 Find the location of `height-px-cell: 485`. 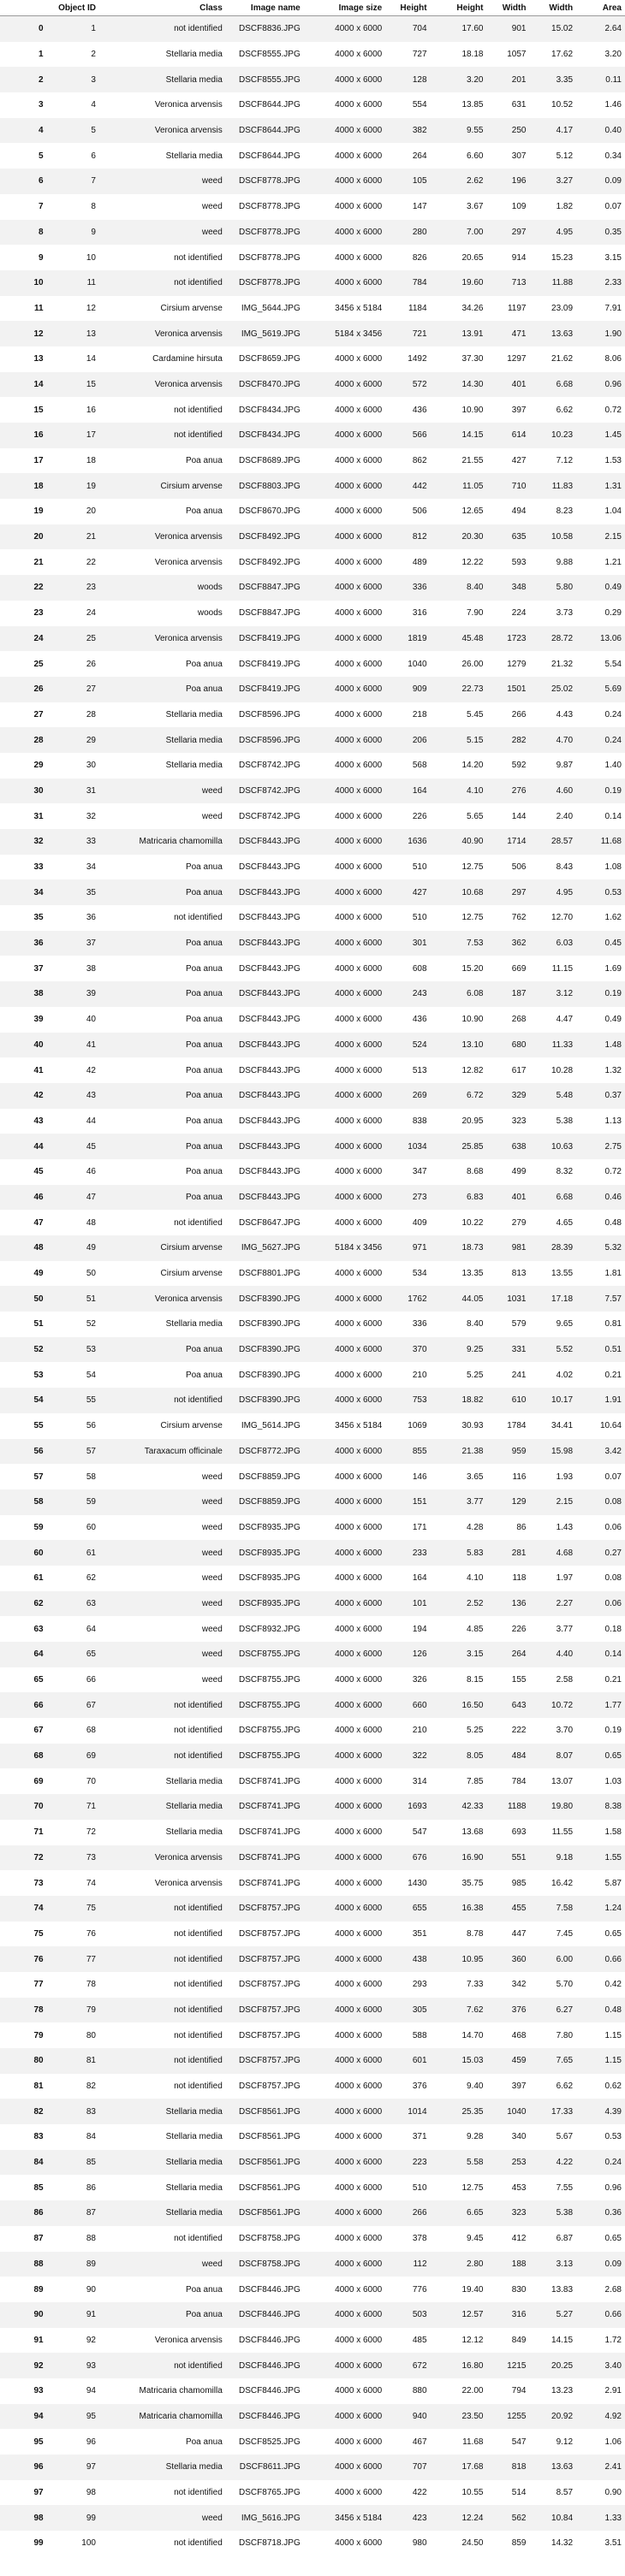

height-px-cell: 485 is located at coordinates (408, 2340).